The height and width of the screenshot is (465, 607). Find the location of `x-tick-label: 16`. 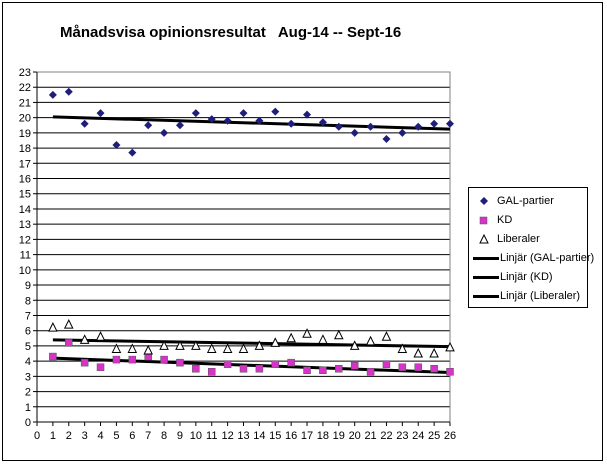

x-tick-label: 16 is located at coordinates (291, 436).